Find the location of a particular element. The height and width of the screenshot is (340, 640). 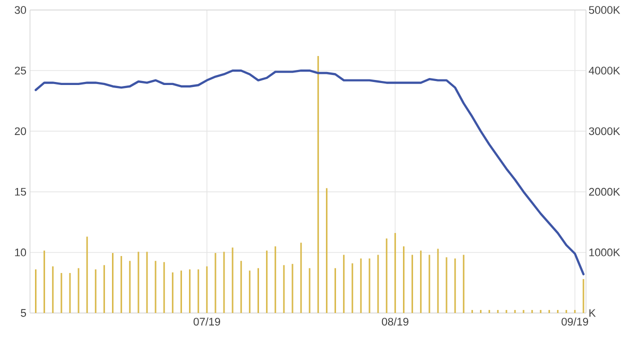

y2-tick-label: 5000K is located at coordinates (604, 10).